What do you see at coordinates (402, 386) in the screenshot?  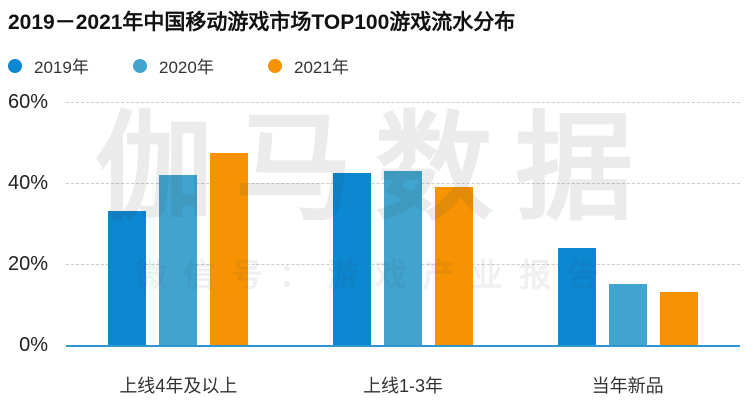 I see `x-axis-label: 上线1-3年` at bounding box center [402, 386].